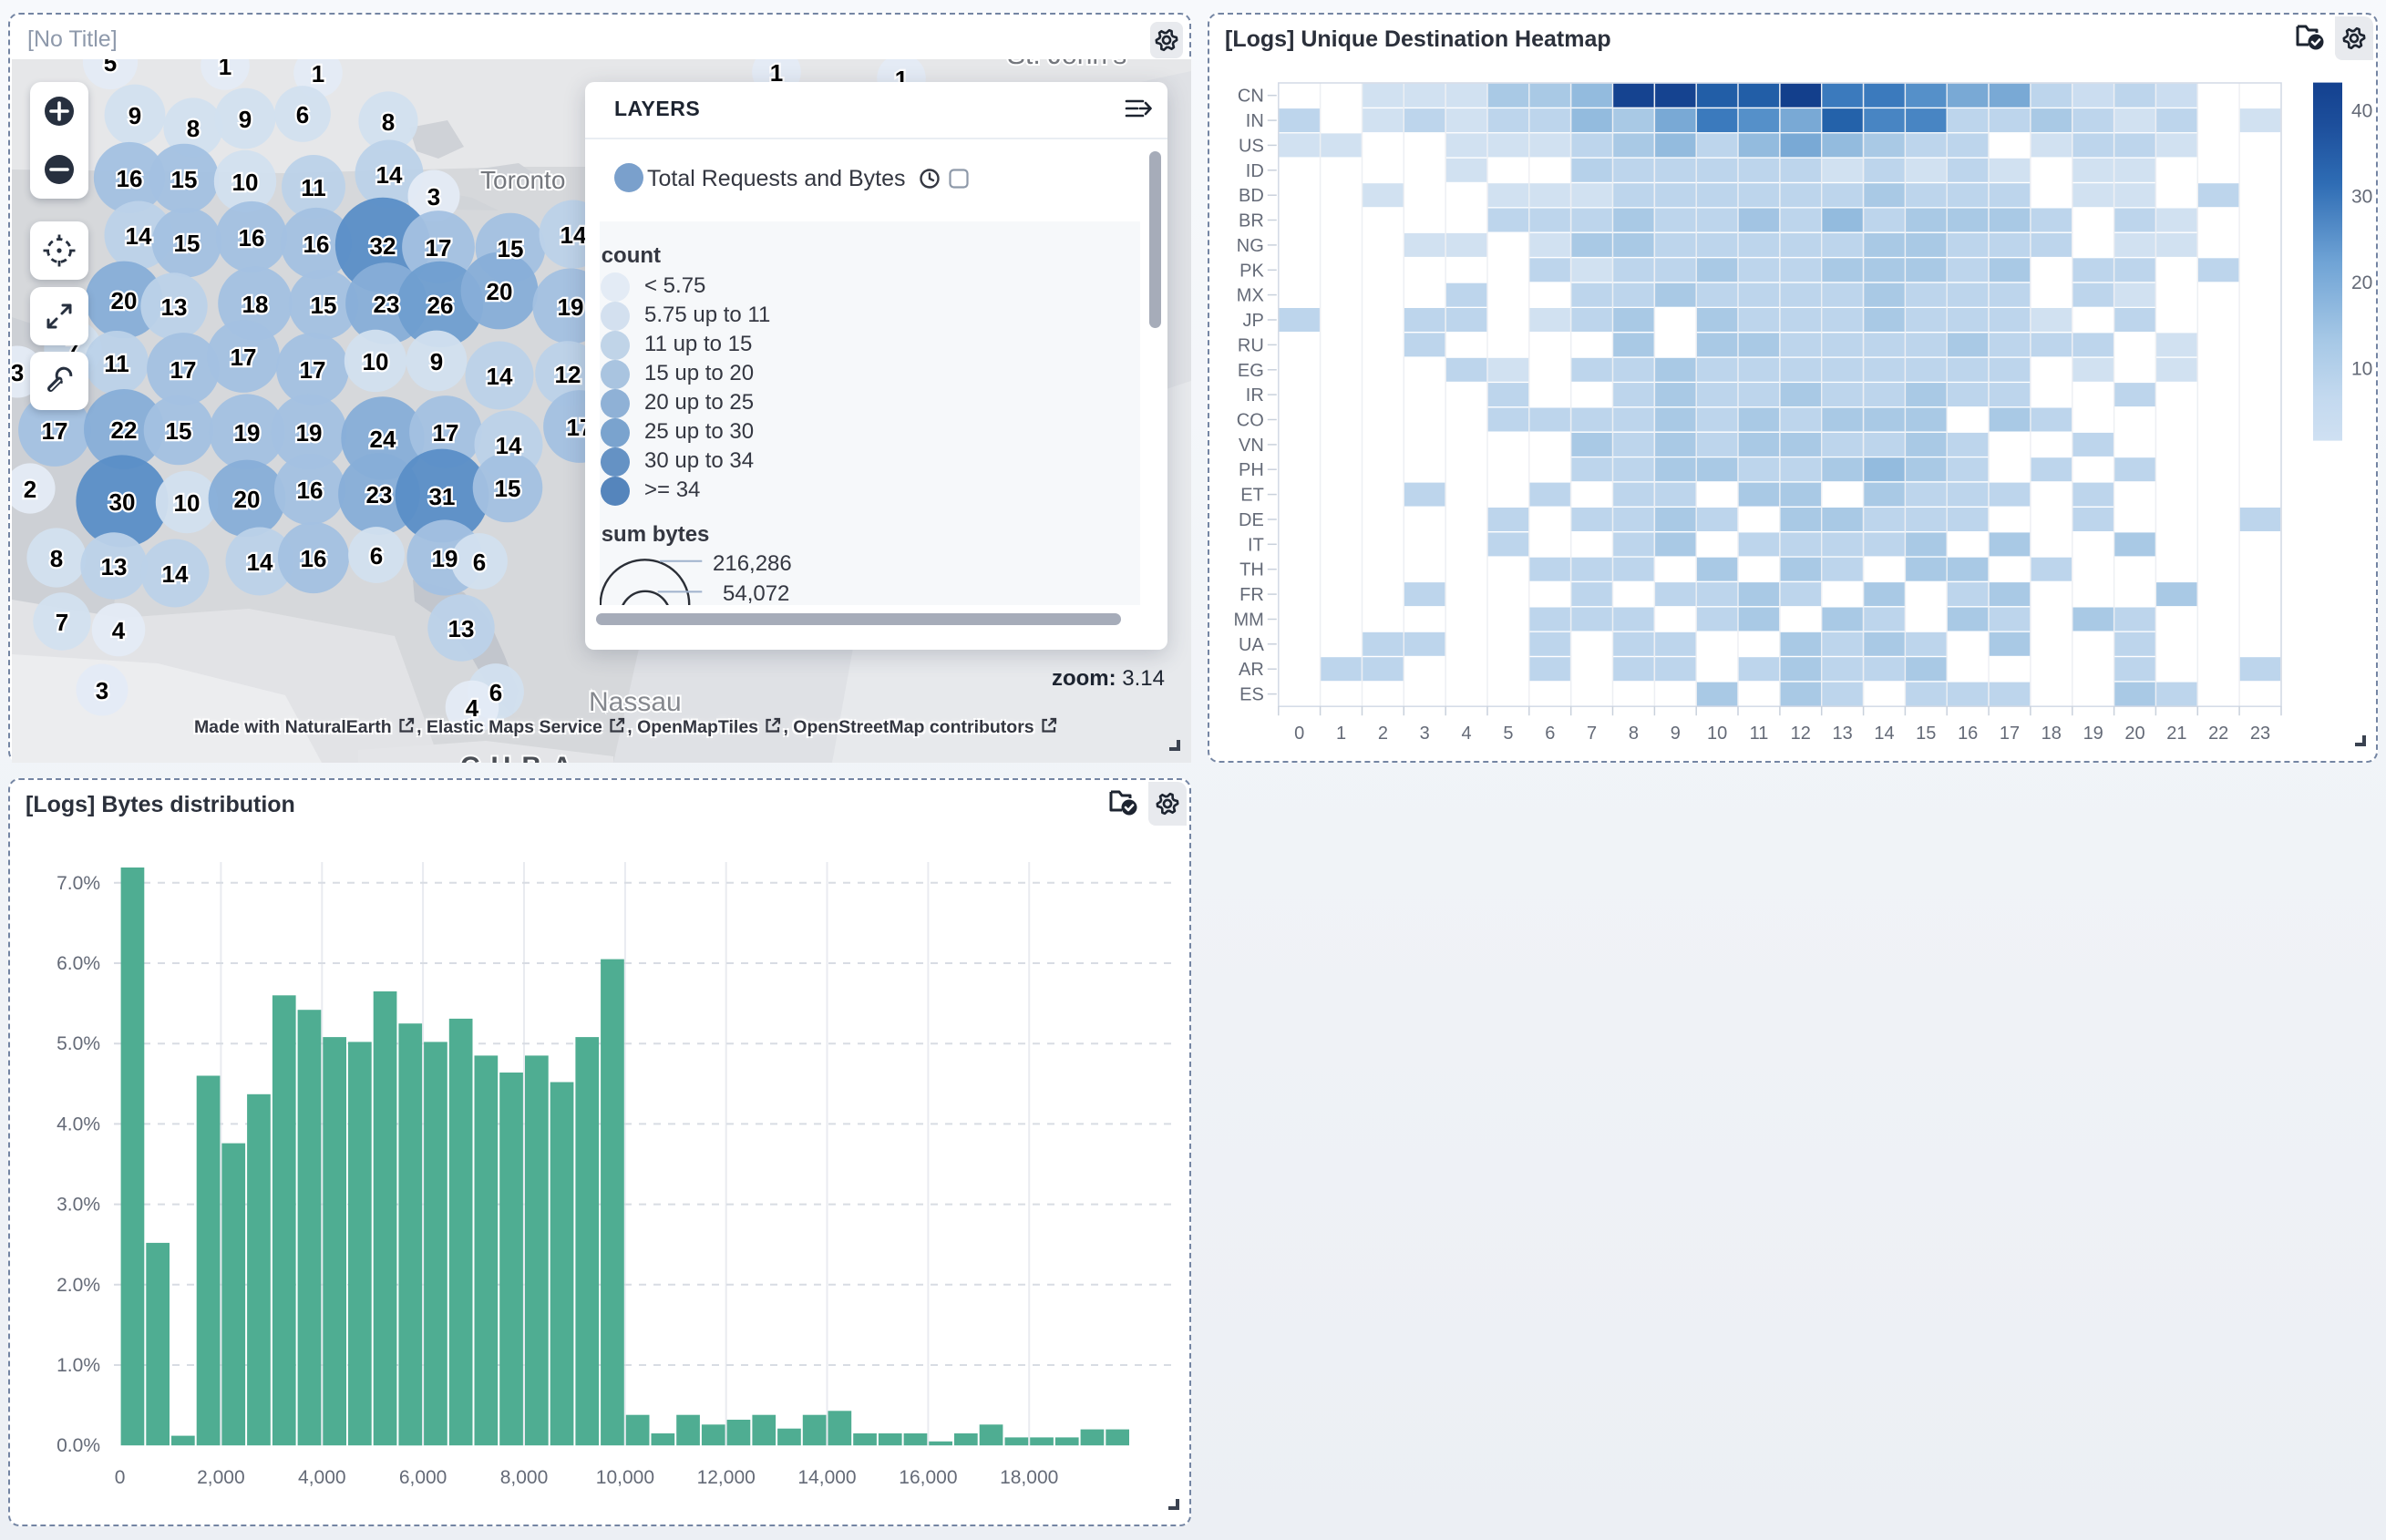 This screenshot has height=1540, width=2386. What do you see at coordinates (423, 1477) in the screenshot?
I see `svg-text: 6,000` at bounding box center [423, 1477].